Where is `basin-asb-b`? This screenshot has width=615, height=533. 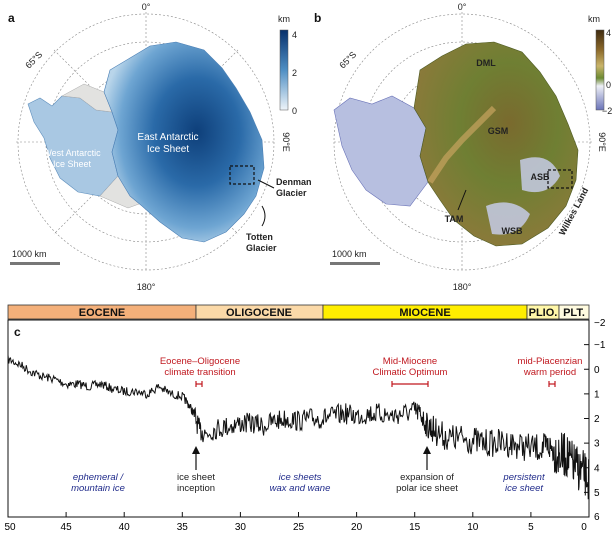
basin-asb-b is located at coordinates (540, 175).